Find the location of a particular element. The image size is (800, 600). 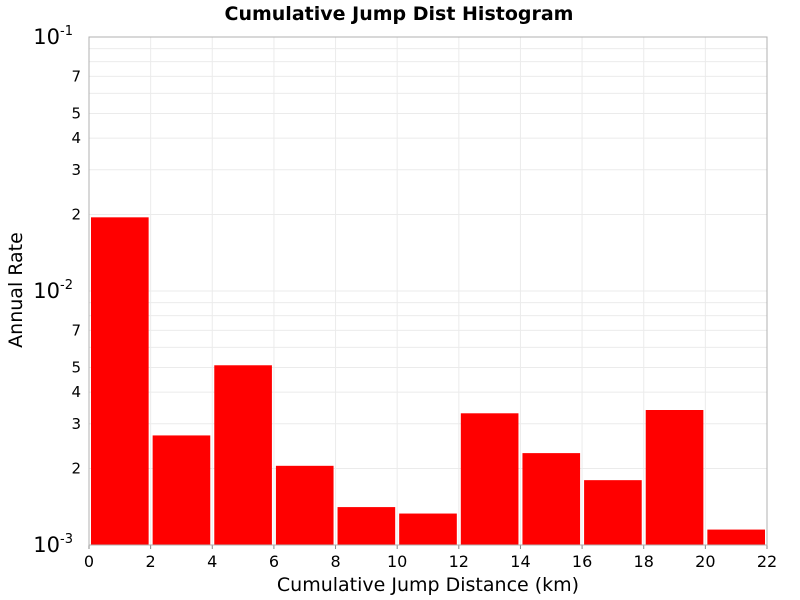

x-tick-label: 20 is located at coordinates (705, 561).